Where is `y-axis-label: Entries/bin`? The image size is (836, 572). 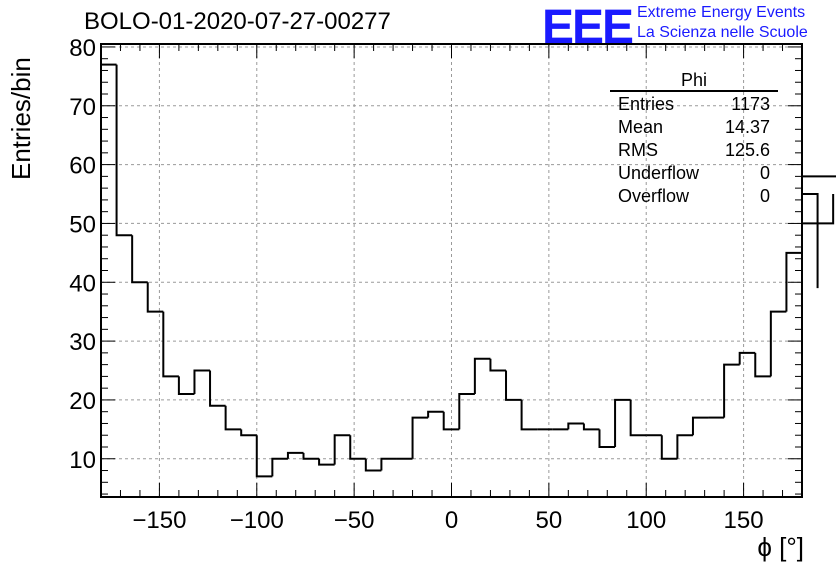 y-axis-label: Entries/bin is located at coordinates (21, 118).